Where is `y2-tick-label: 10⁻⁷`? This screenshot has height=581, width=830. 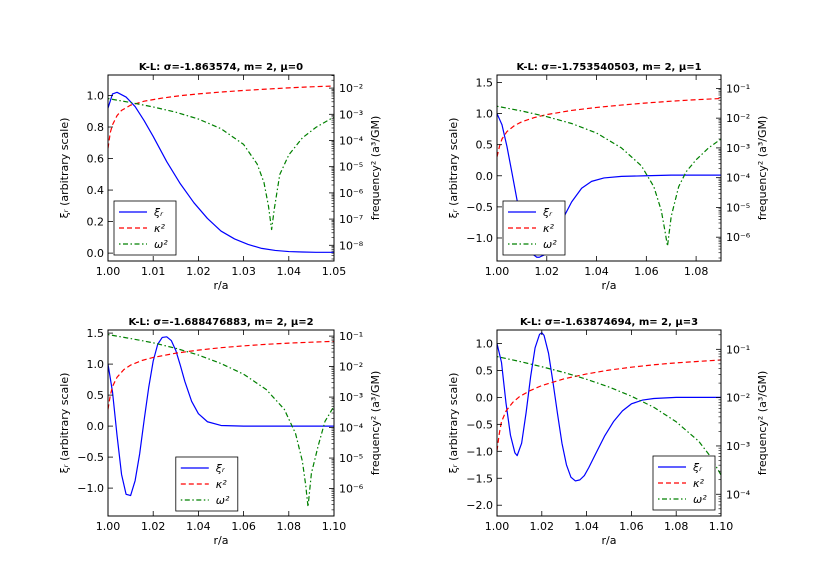 y2-tick-label: 10⁻⁷ is located at coordinates (351, 219).